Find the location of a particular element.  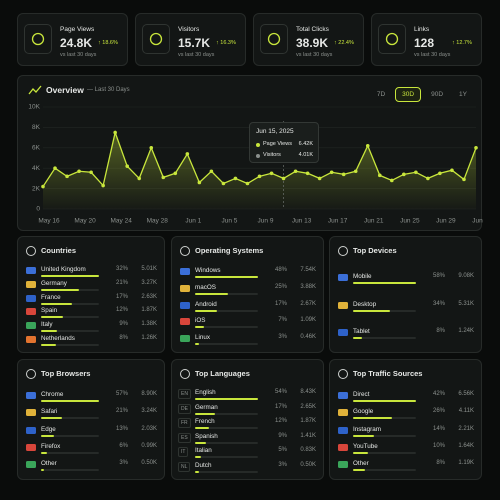

stat-change: ↑ 22.4% is located at coordinates (344, 43).